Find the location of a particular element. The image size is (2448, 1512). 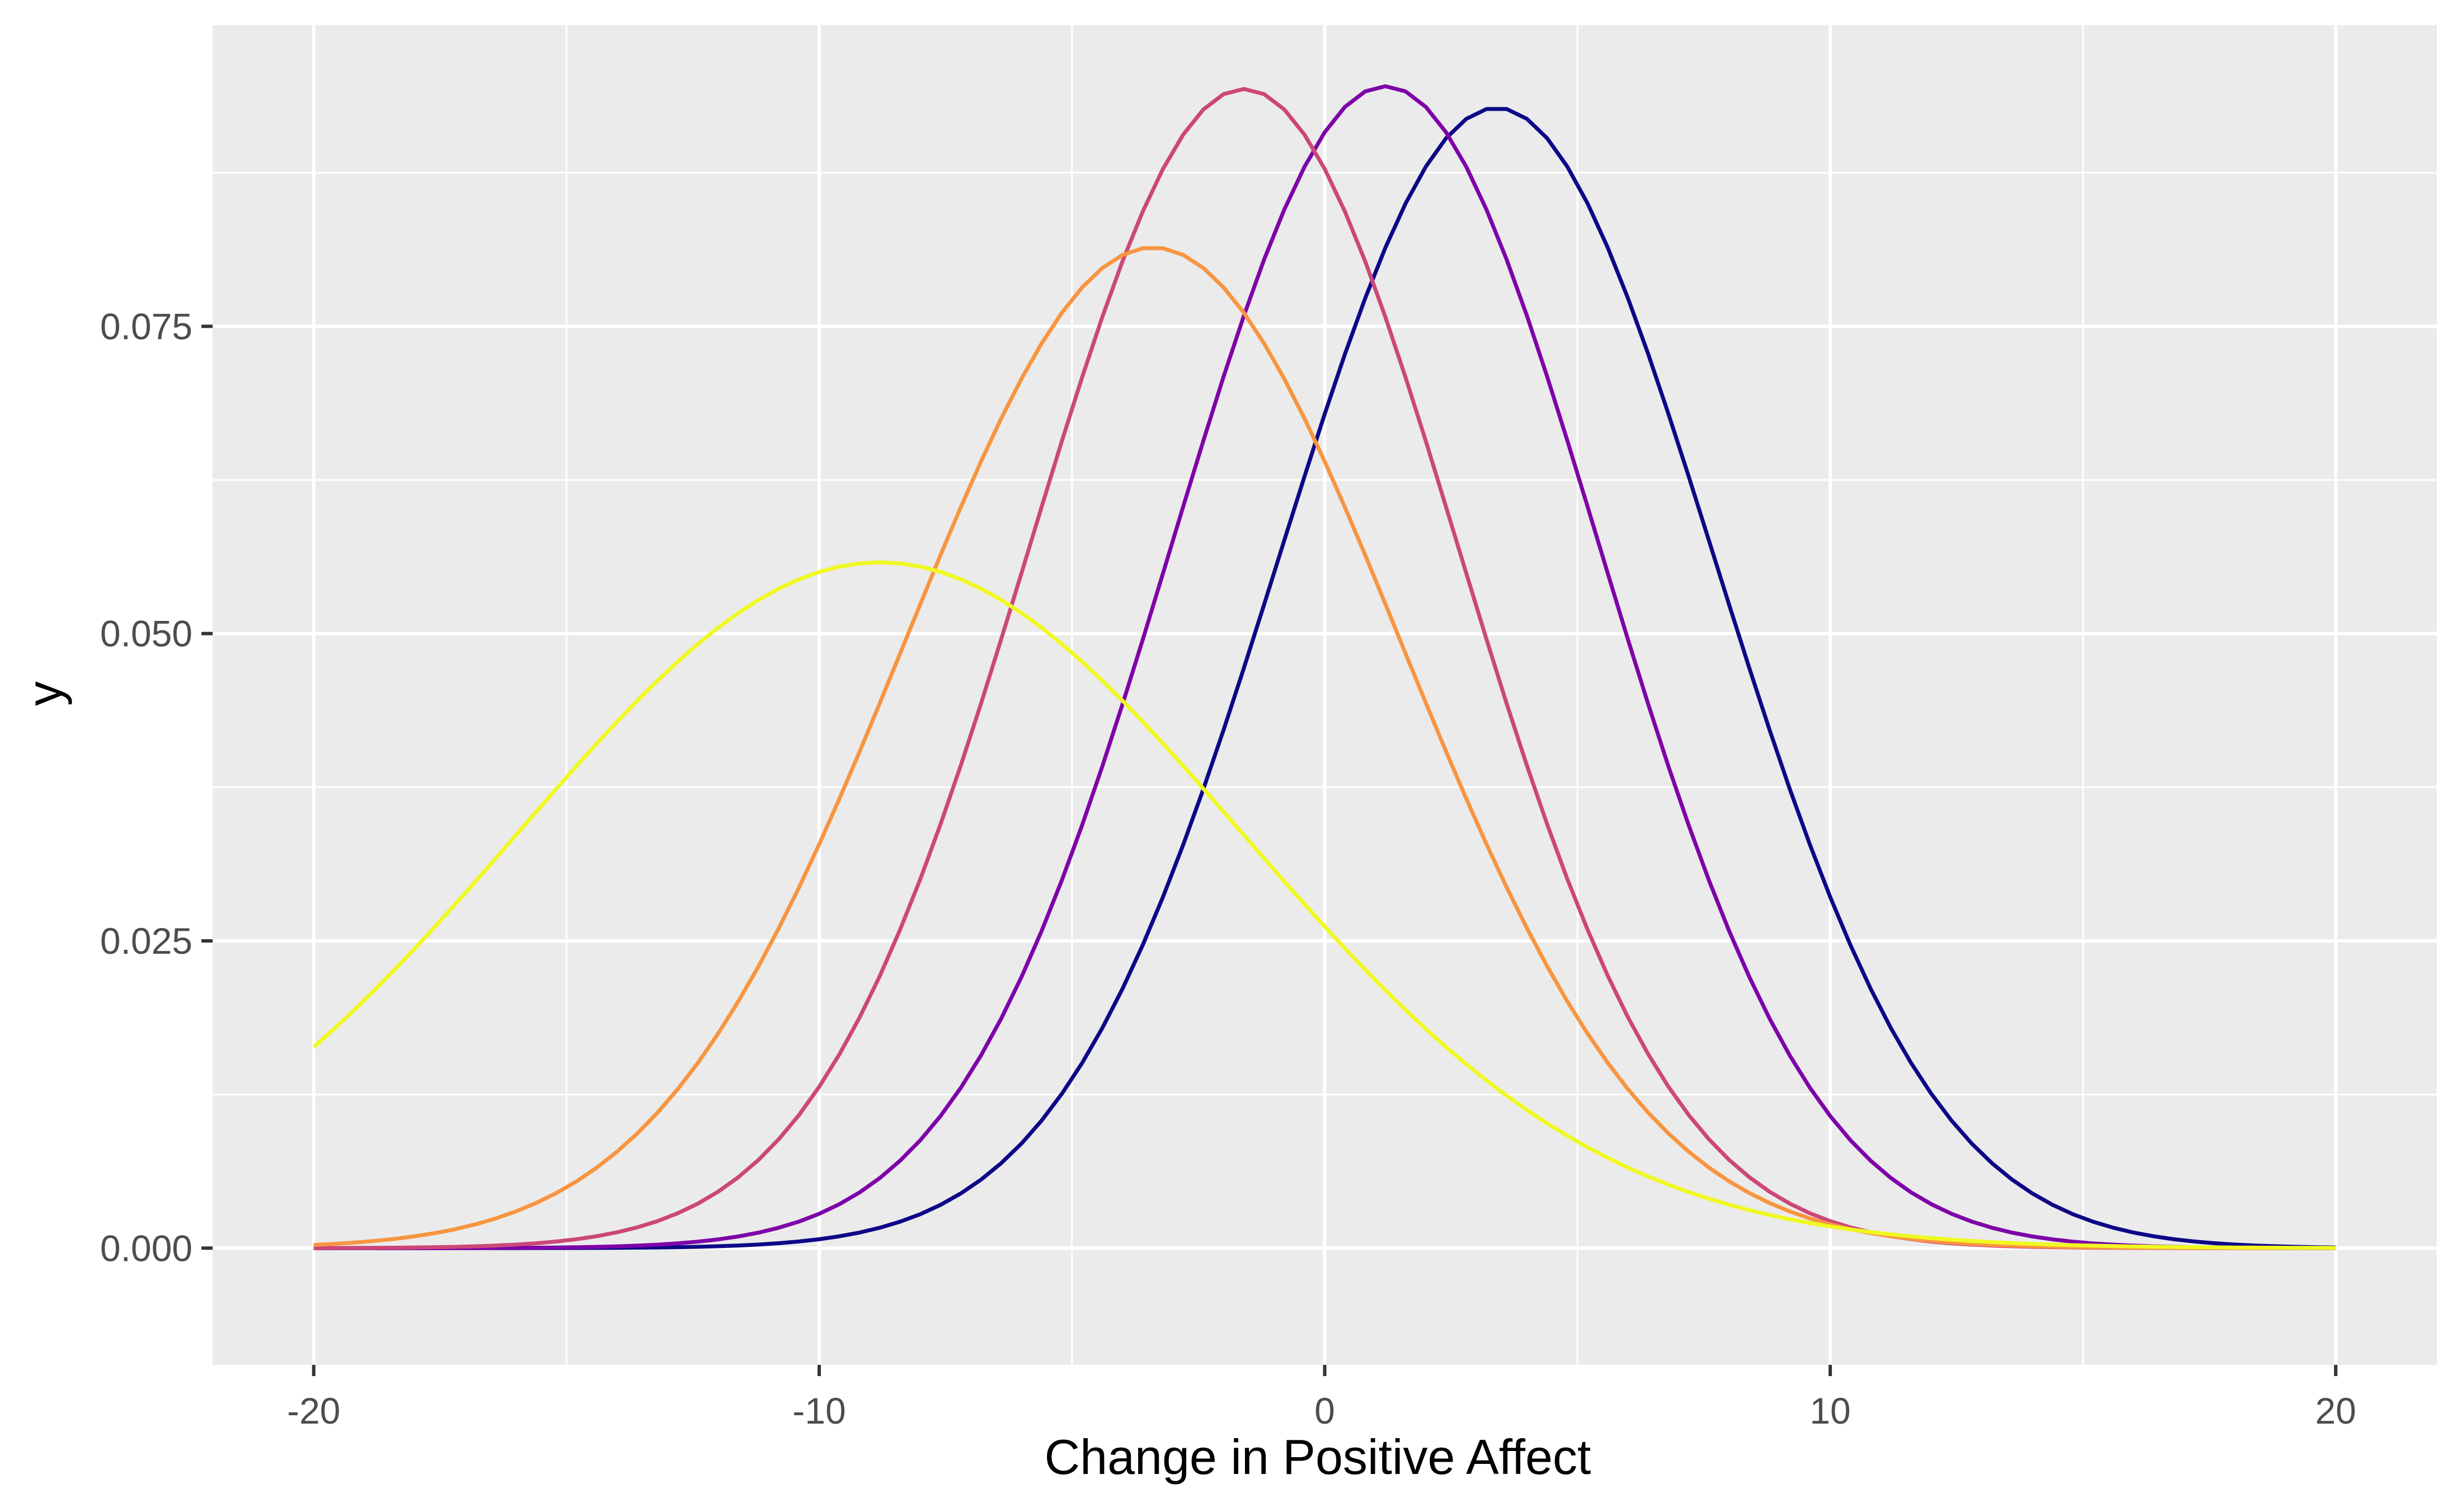

y-tick-label: 0.075 is located at coordinates (146, 326).